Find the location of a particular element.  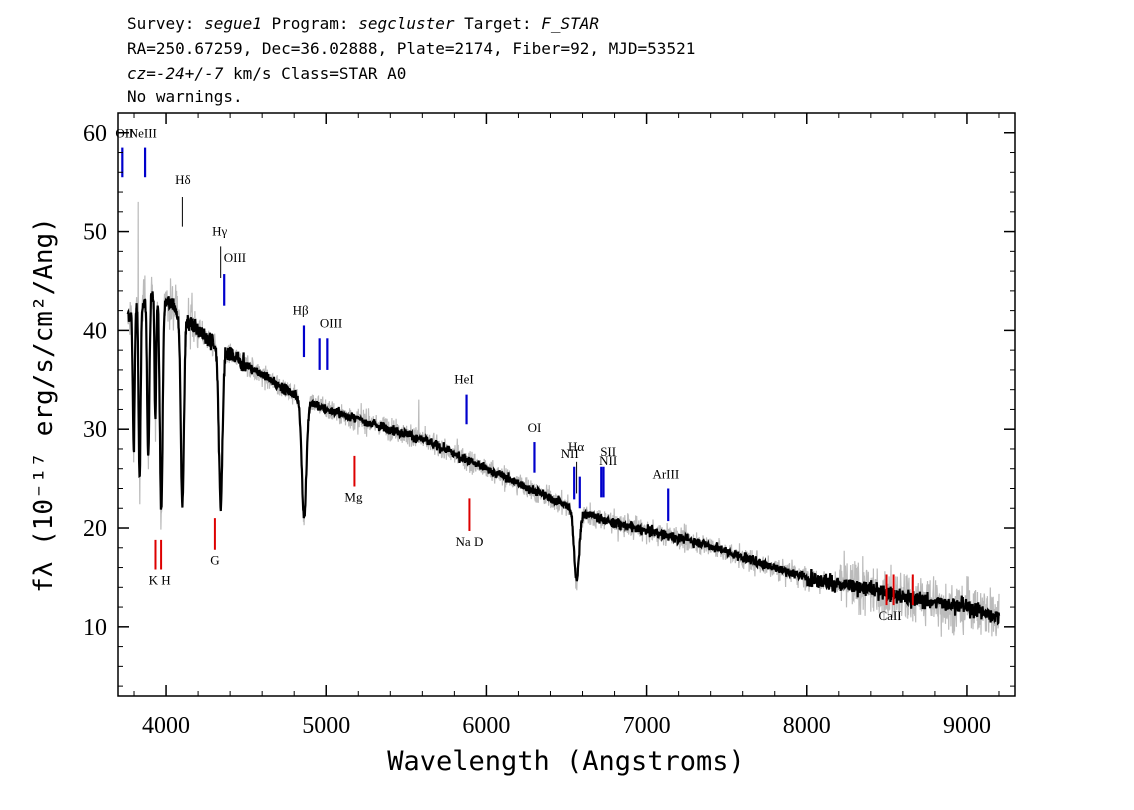

y-tick-label: 40 is located at coordinates (95, 331).